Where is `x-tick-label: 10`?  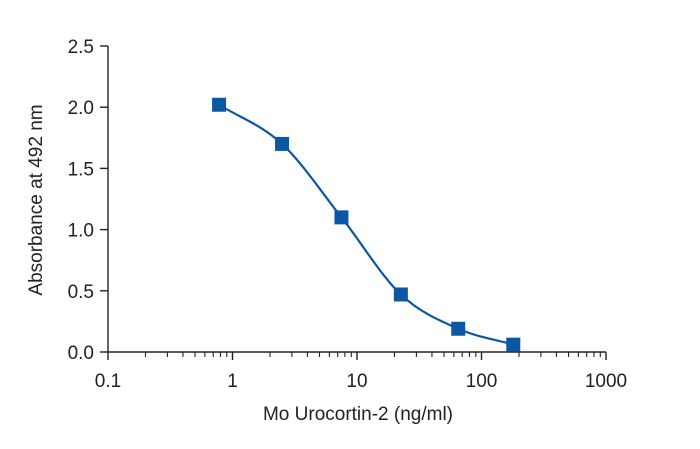
x-tick-label: 10 is located at coordinates (356, 381).